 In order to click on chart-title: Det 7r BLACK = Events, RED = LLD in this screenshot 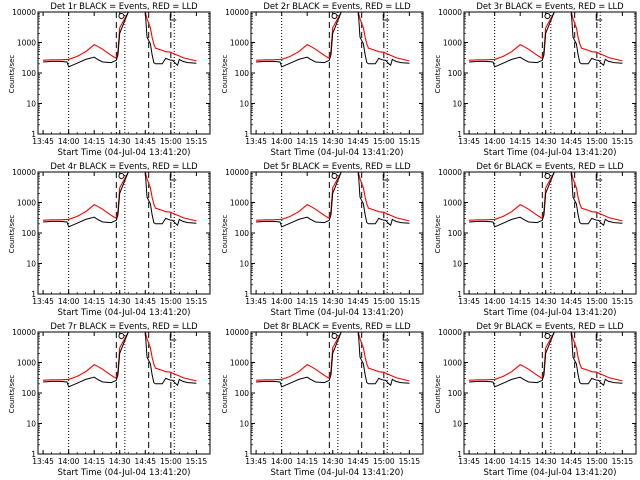, I will do `click(124, 327)`.